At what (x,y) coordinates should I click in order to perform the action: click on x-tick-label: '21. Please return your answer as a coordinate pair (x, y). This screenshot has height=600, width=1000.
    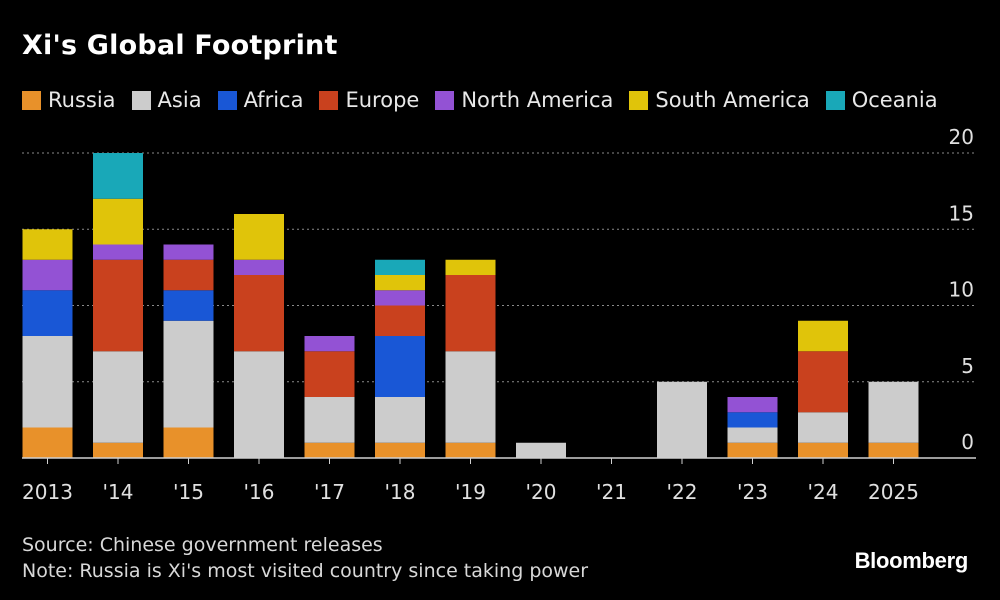
    Looking at the image, I should click on (611, 492).